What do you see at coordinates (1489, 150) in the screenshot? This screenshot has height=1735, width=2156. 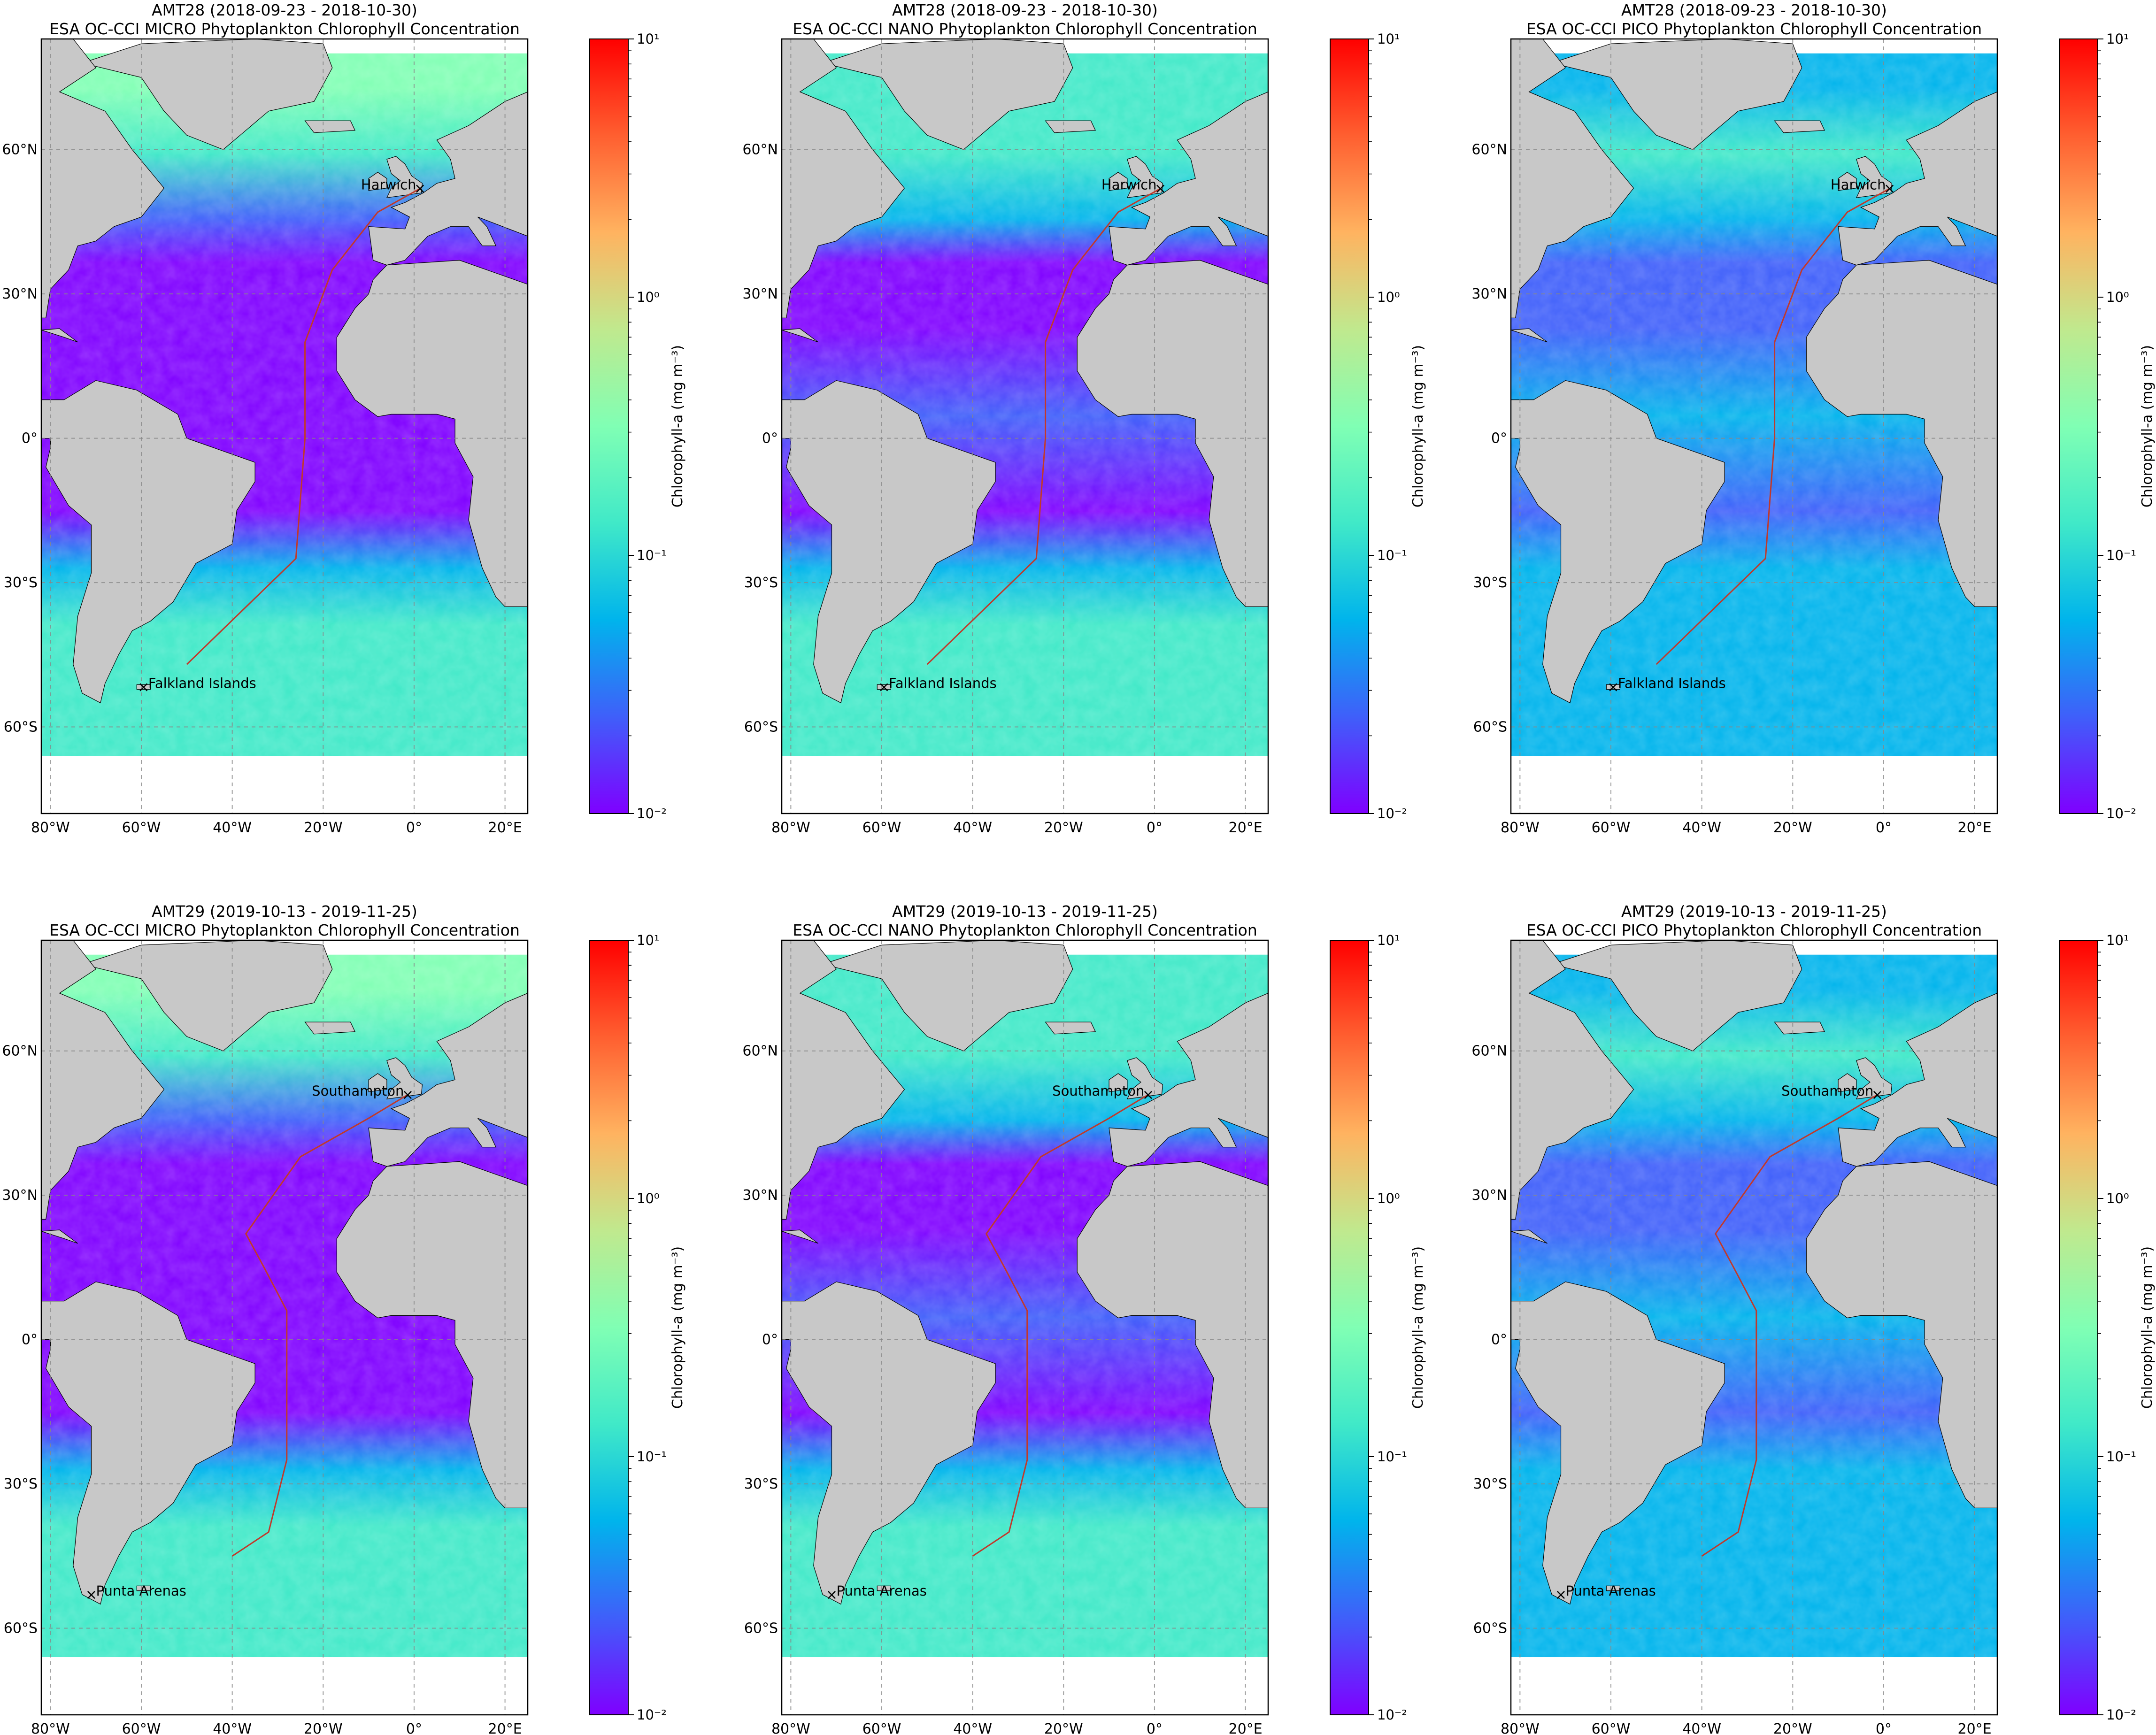 I see `lat-tick-label: 60°N` at bounding box center [1489, 150].